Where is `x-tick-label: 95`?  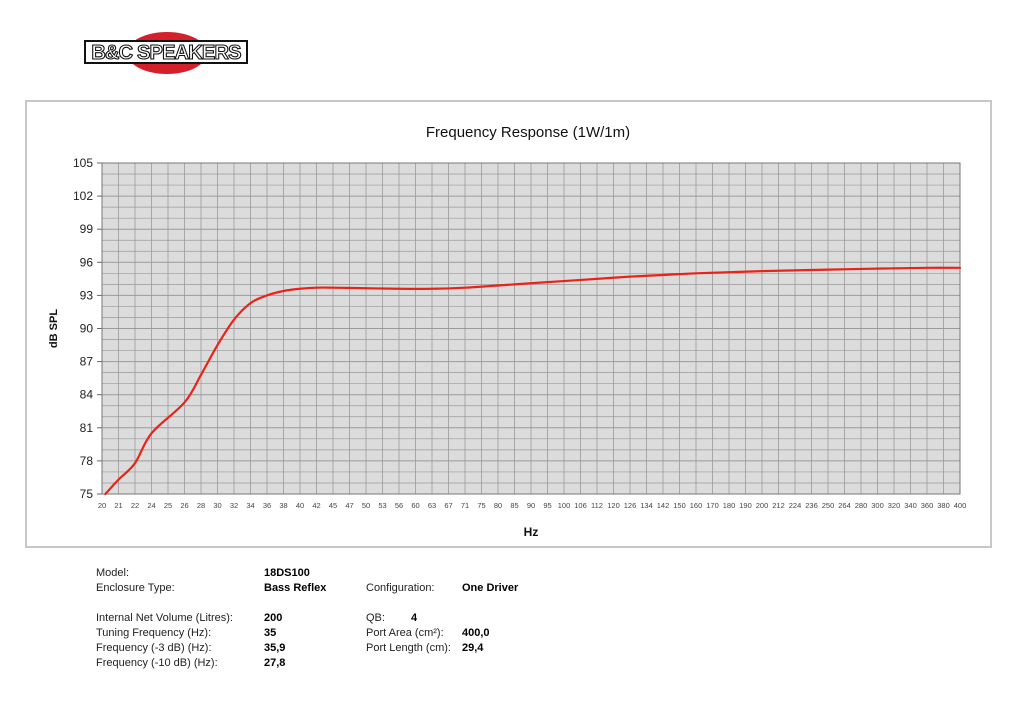
x-tick-label: 95 is located at coordinates (547, 505).